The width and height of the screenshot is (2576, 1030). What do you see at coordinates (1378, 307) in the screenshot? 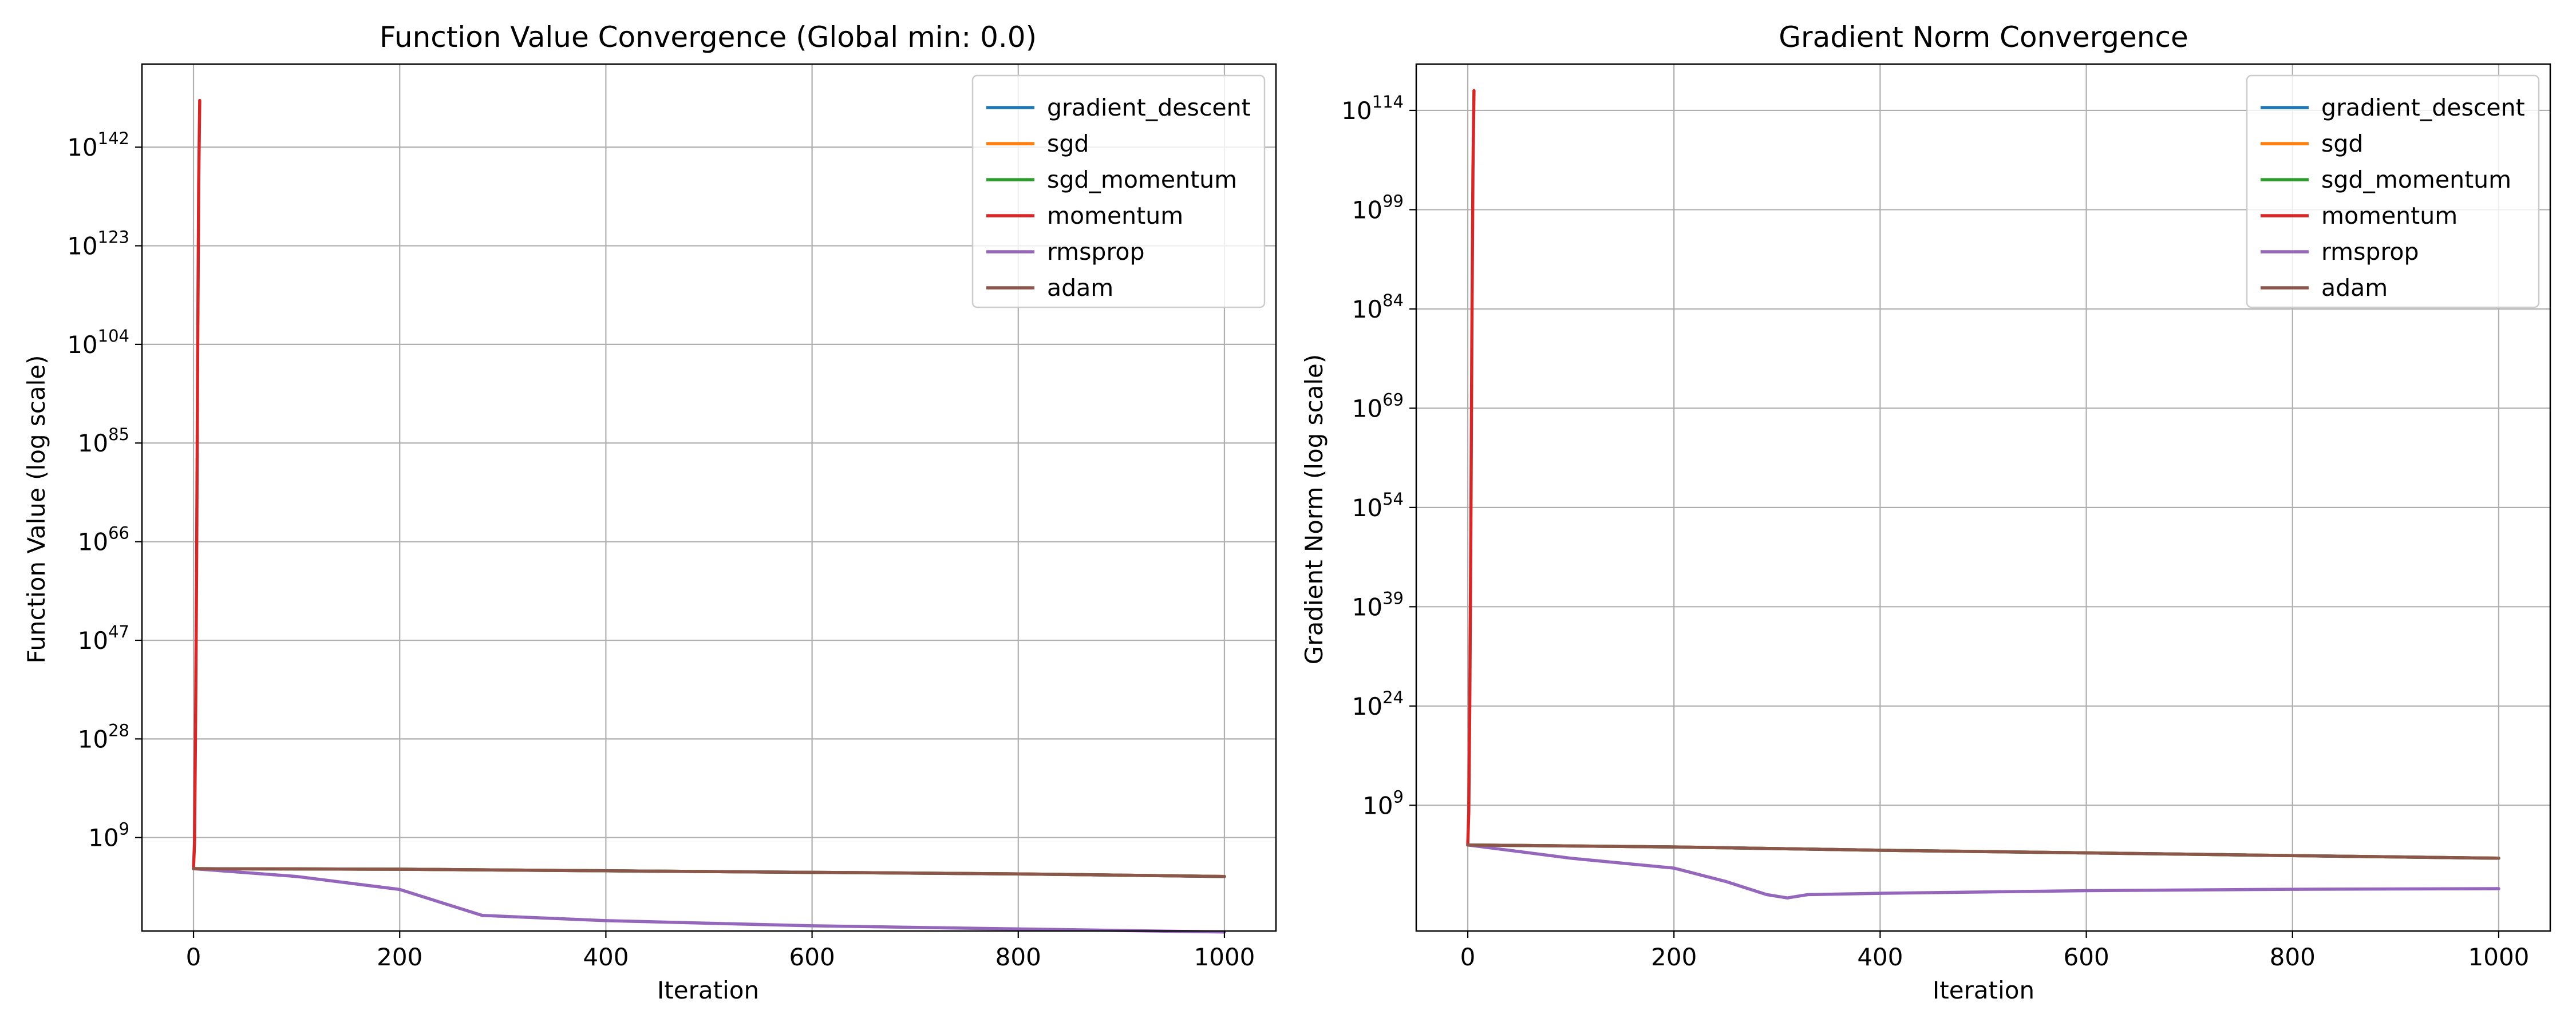
I see `y-tick-label: 1084` at bounding box center [1378, 307].